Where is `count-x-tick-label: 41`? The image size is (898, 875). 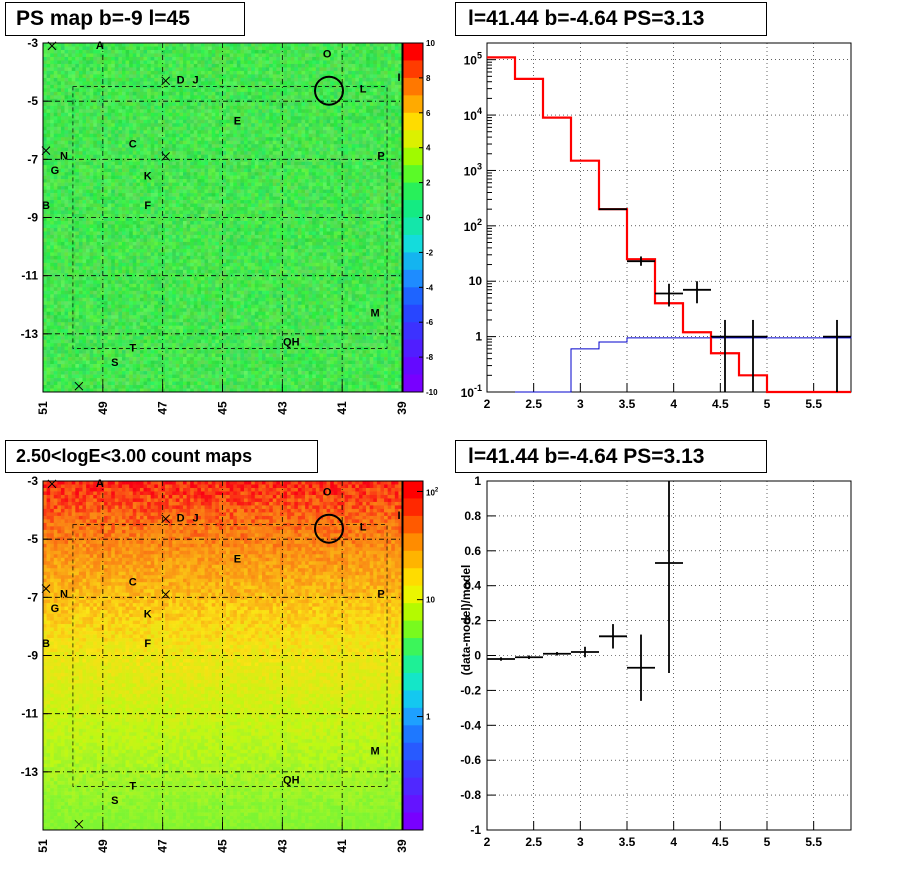
count-x-tick-label: 41 is located at coordinates (342, 846).